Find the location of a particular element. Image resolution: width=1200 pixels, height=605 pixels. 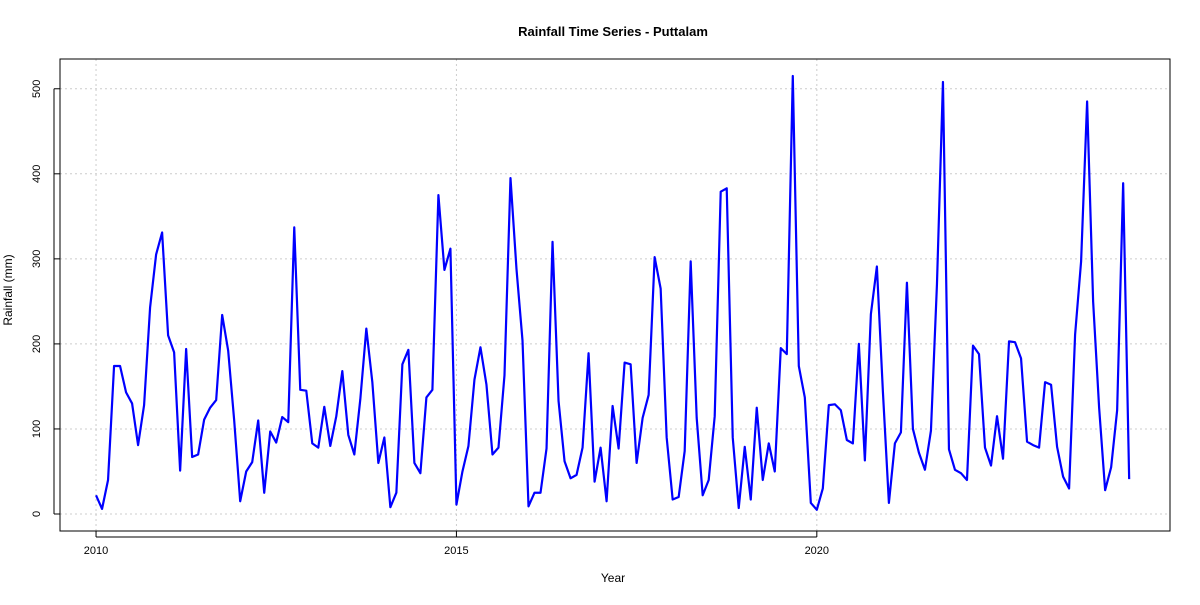

chart-title: Rainfall Time Series - Puttalam is located at coordinates (613, 31).